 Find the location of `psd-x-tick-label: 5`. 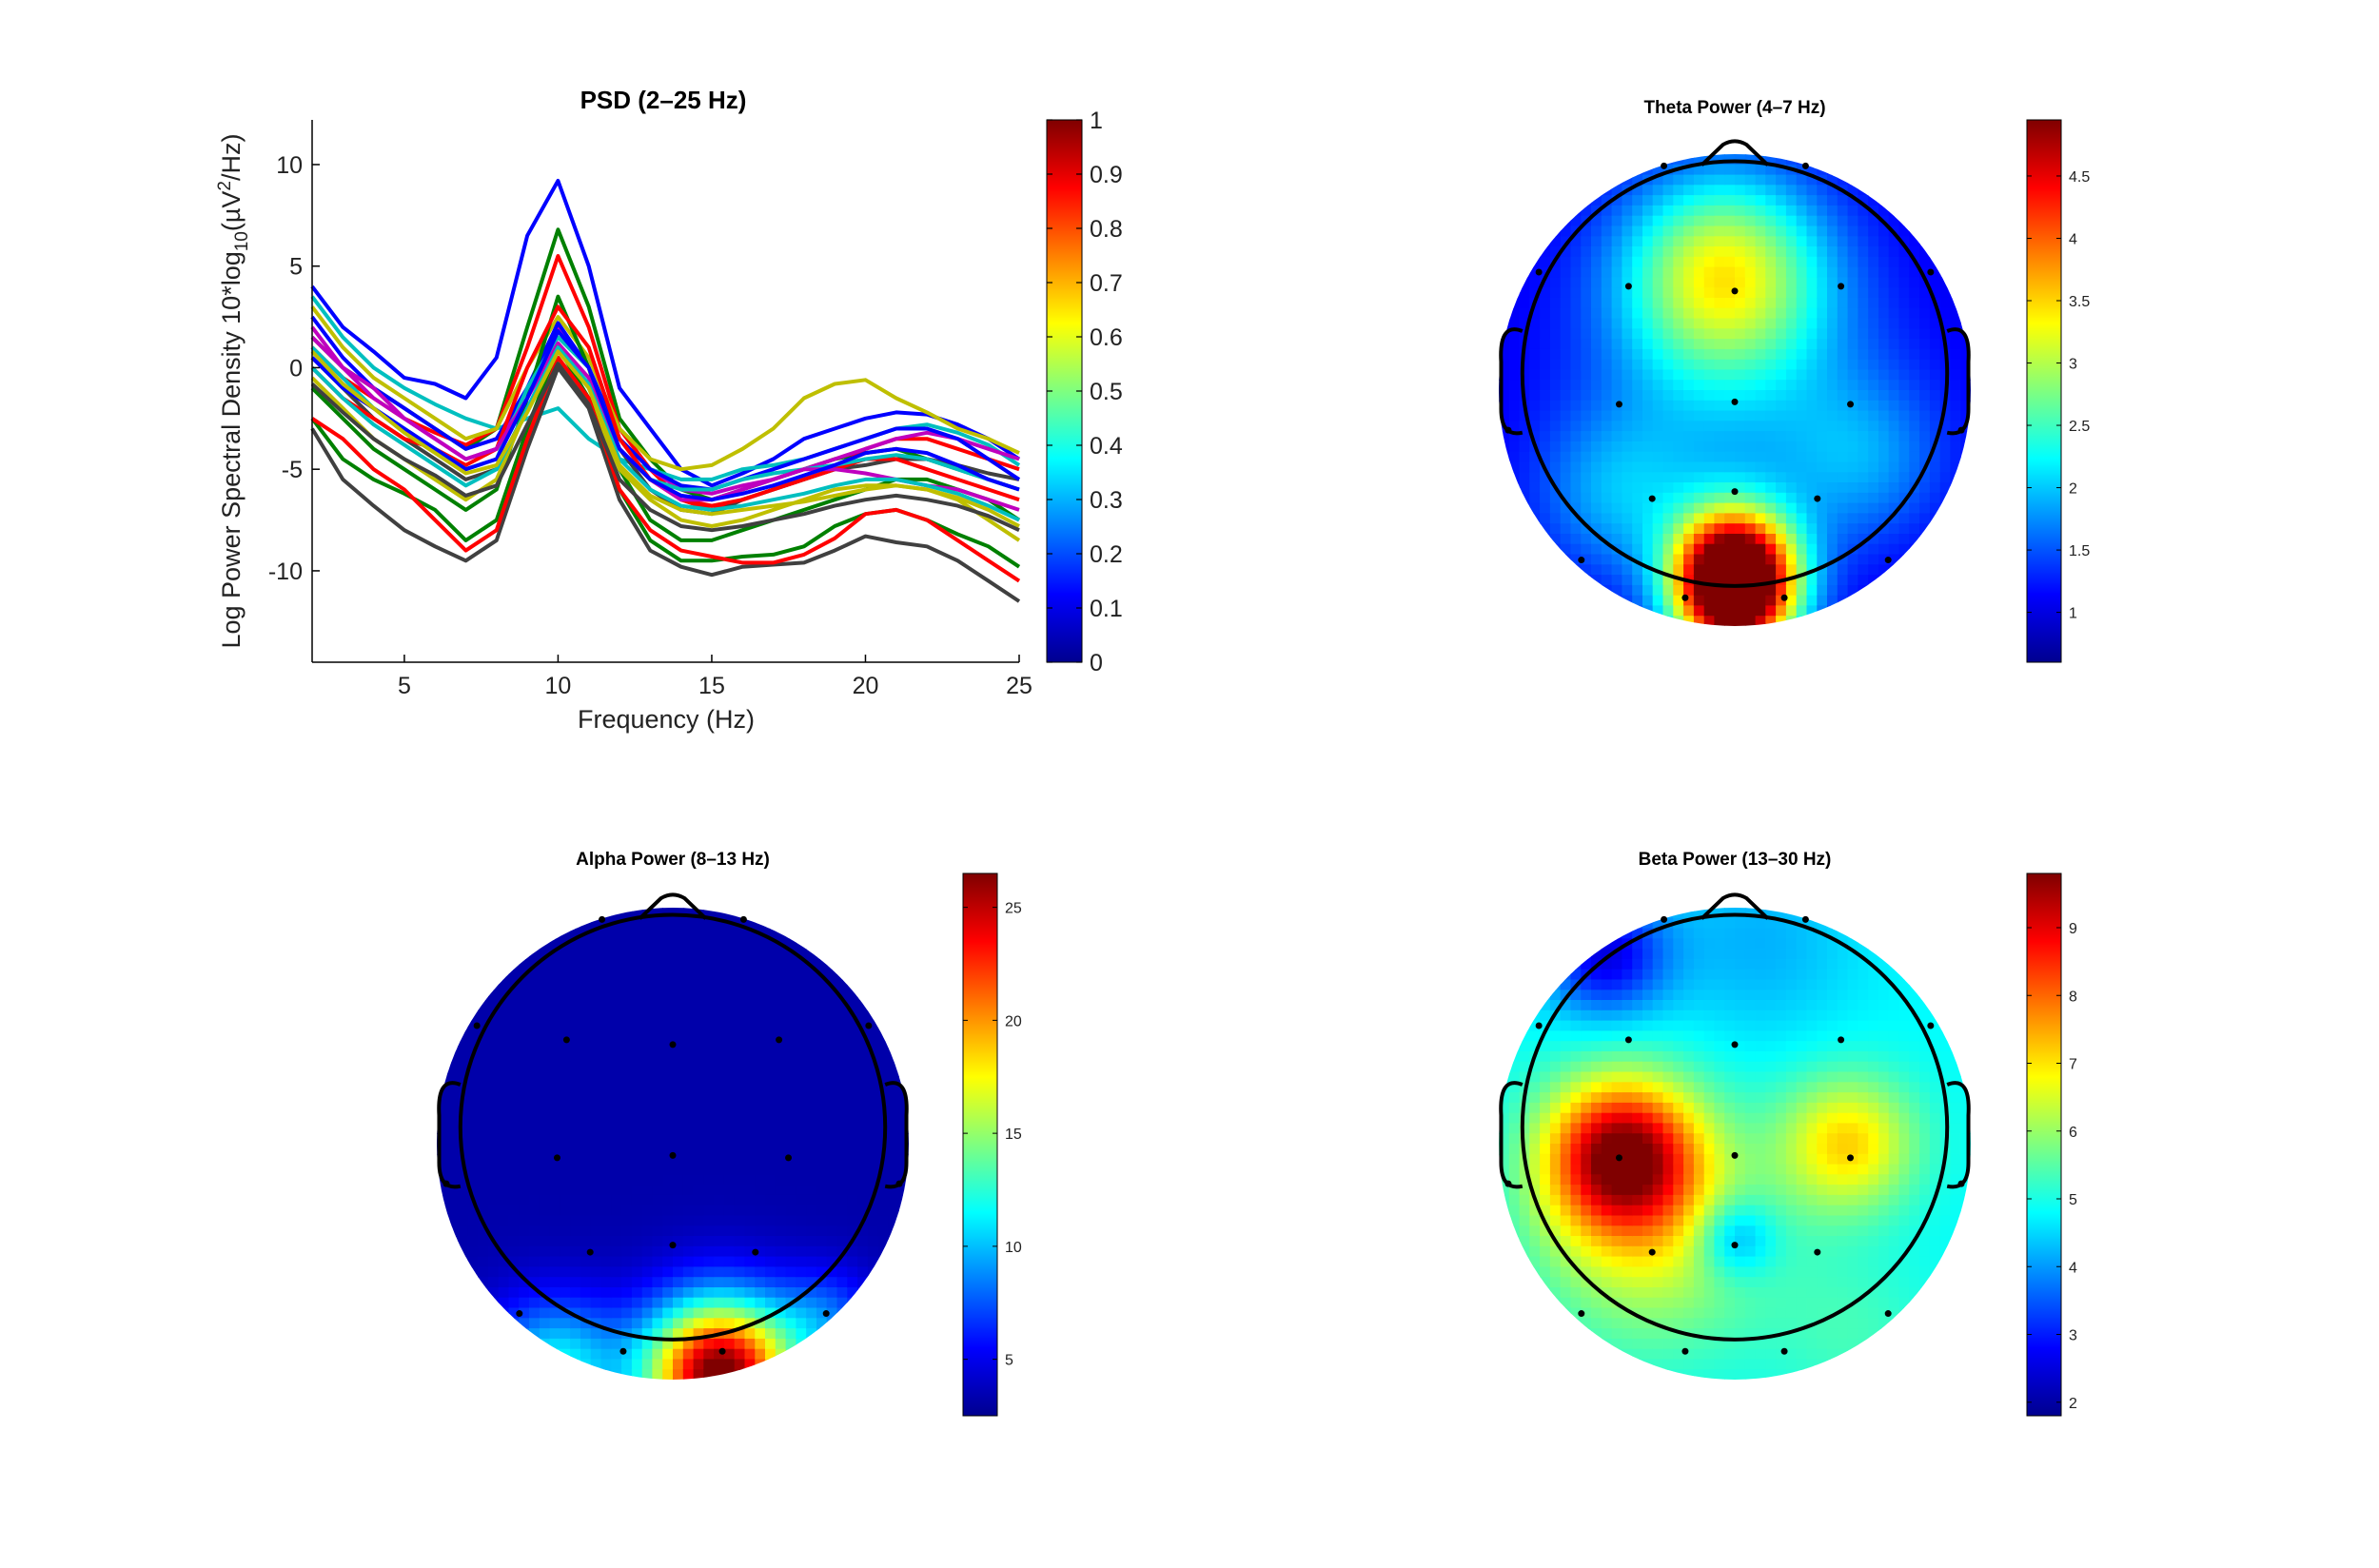

psd-x-tick-label: 5 is located at coordinates (404, 686).